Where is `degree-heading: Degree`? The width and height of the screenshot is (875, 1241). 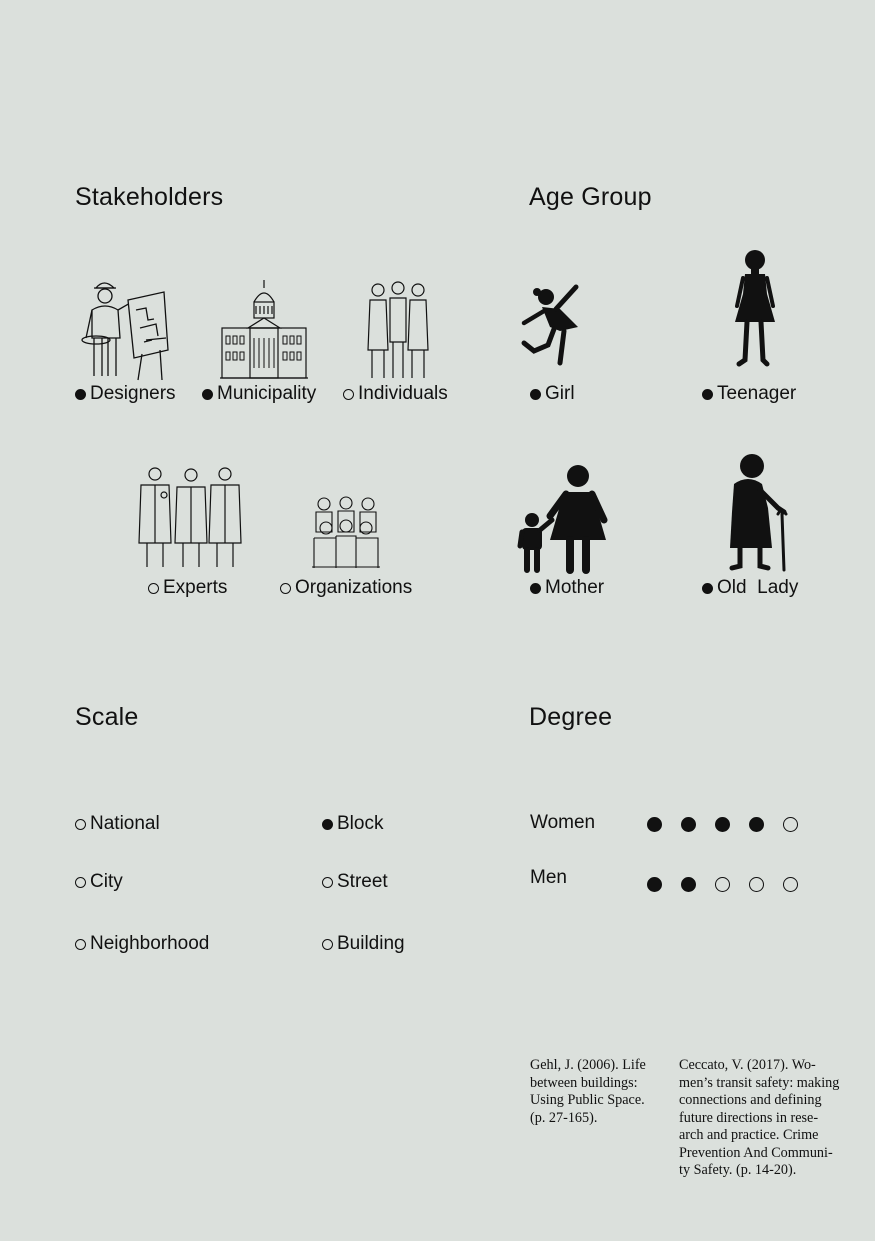
degree-heading: Degree is located at coordinates (571, 717).